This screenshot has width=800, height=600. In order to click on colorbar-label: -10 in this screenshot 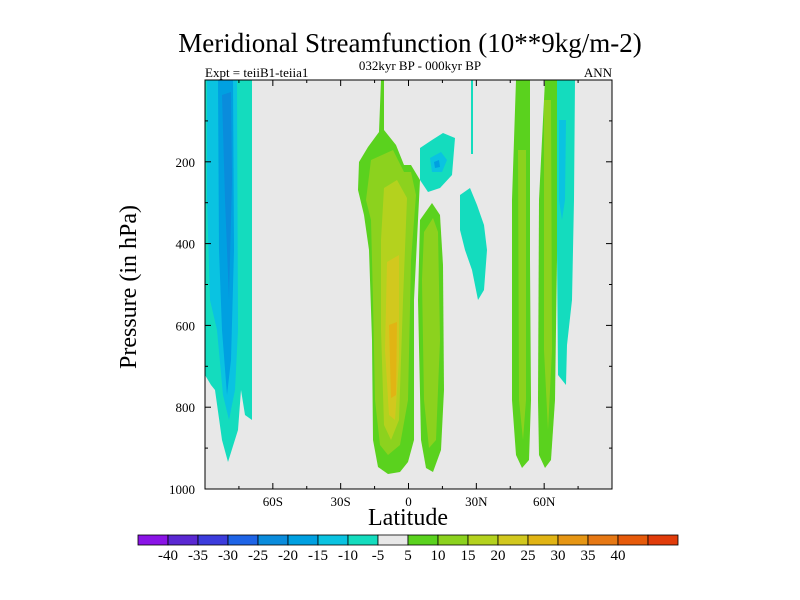, I will do `click(348, 556)`.